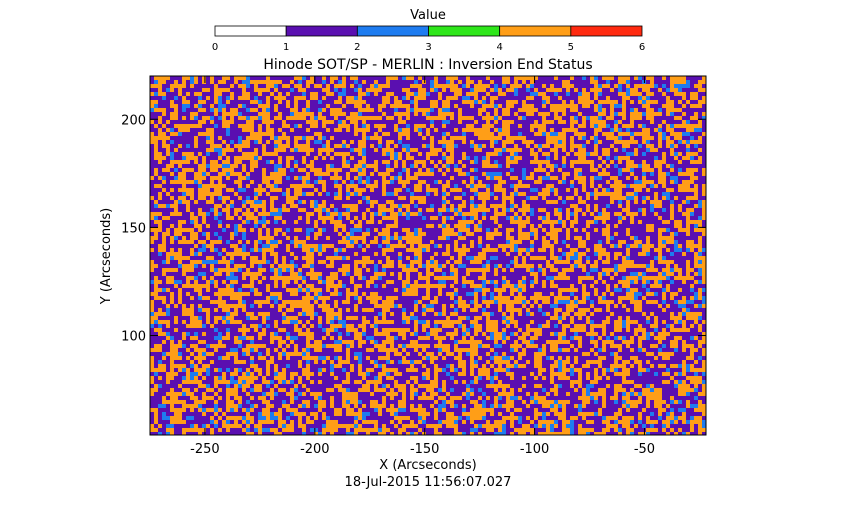  Describe the element at coordinates (286, 47) in the screenshot. I see `colorbar-tick-label: 1` at that location.